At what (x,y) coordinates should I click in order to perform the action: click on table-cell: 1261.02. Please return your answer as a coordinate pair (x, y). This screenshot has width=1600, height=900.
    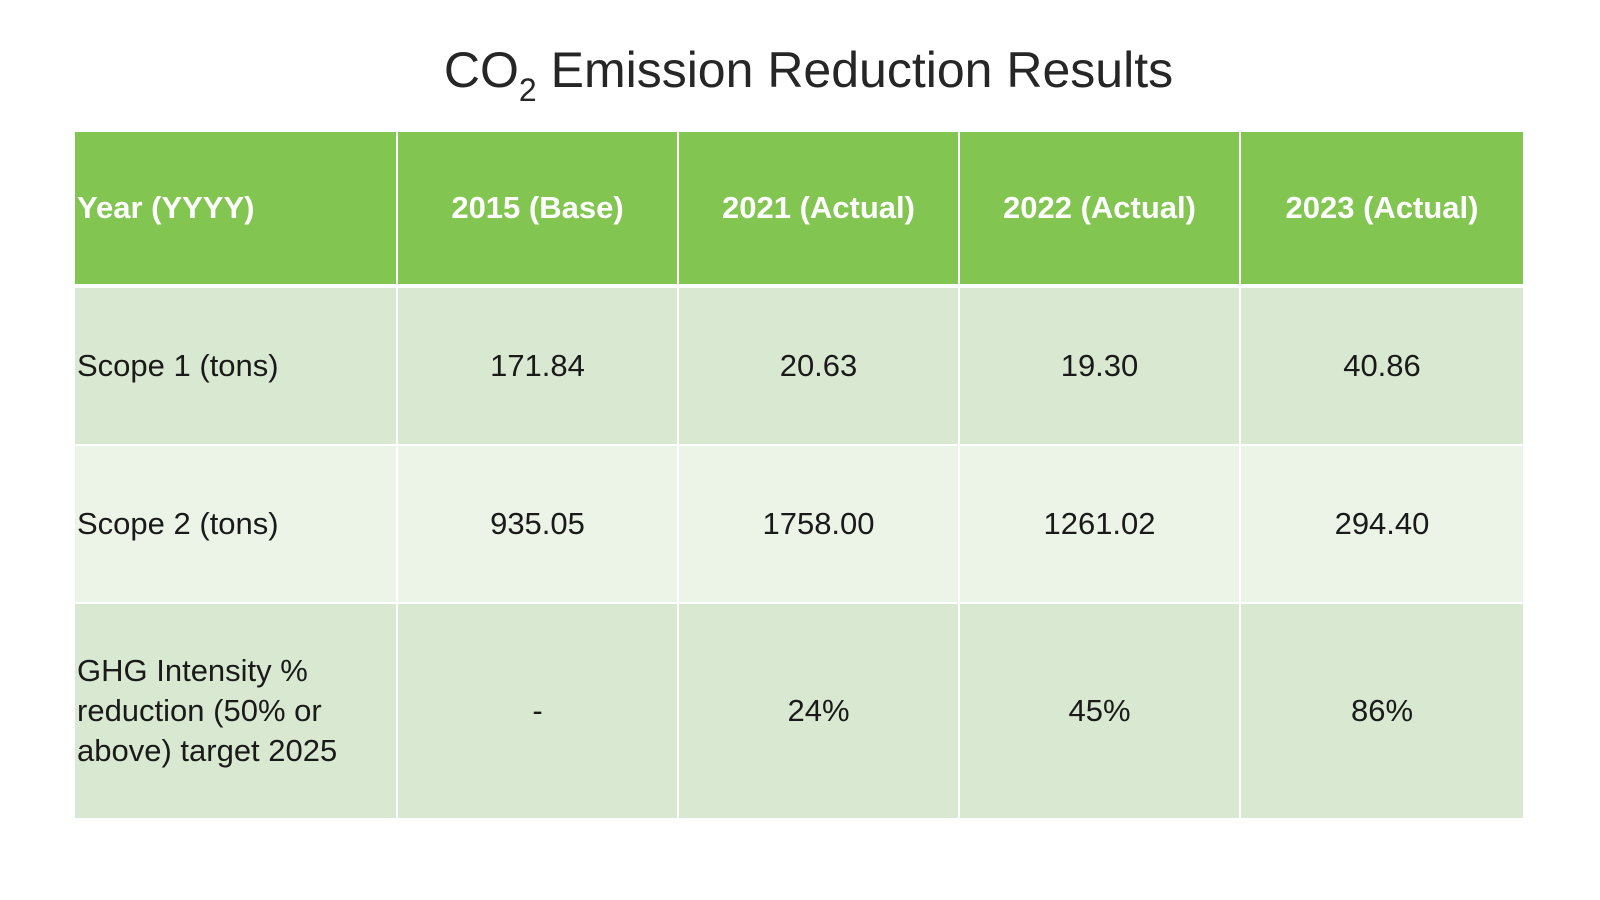
    Looking at the image, I should click on (1099, 524).